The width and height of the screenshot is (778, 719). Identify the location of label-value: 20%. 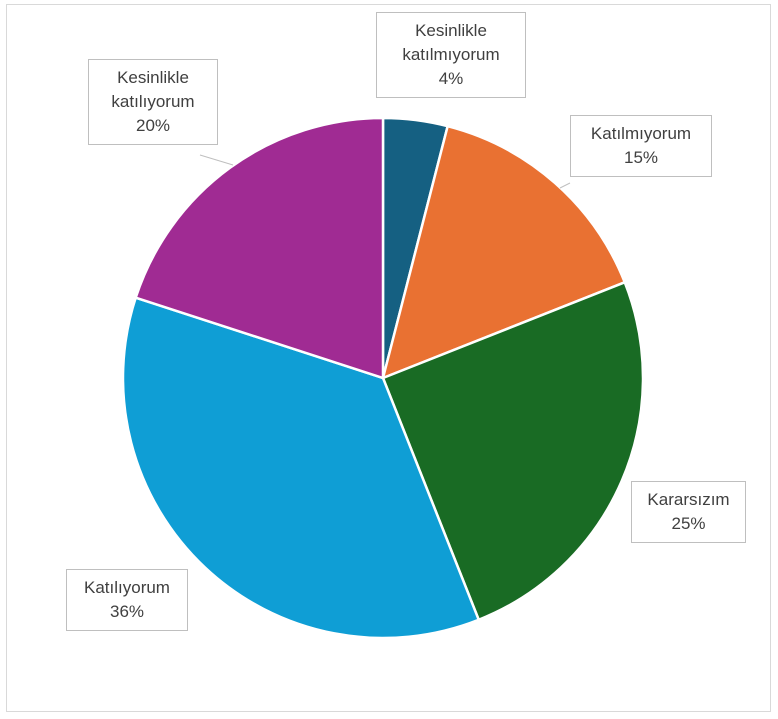
(153, 125).